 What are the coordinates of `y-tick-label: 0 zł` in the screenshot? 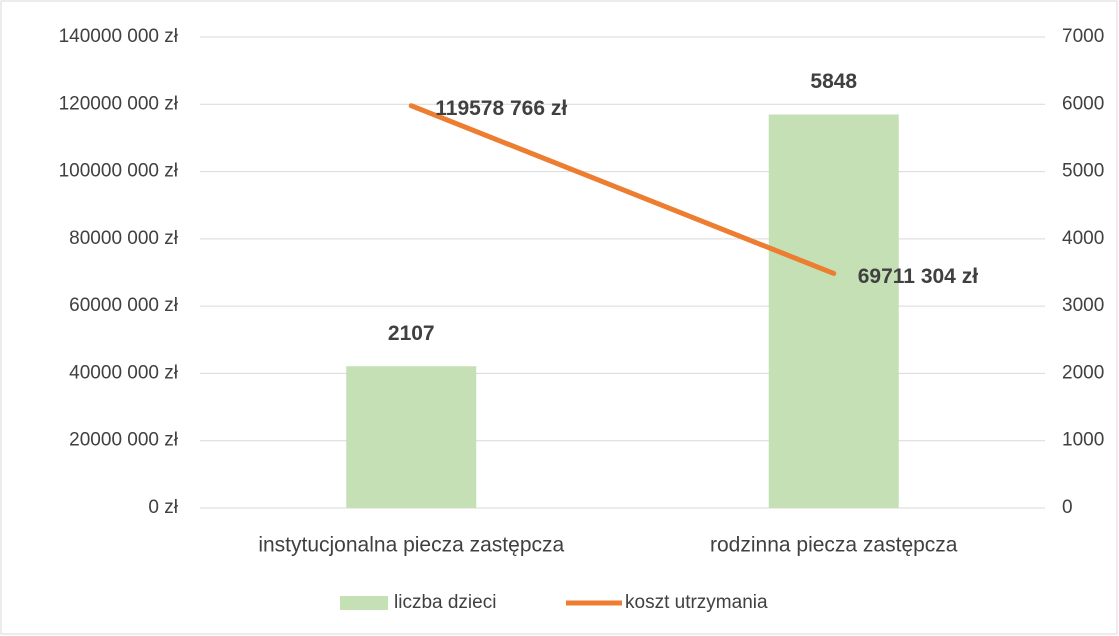 It's located at (163, 507).